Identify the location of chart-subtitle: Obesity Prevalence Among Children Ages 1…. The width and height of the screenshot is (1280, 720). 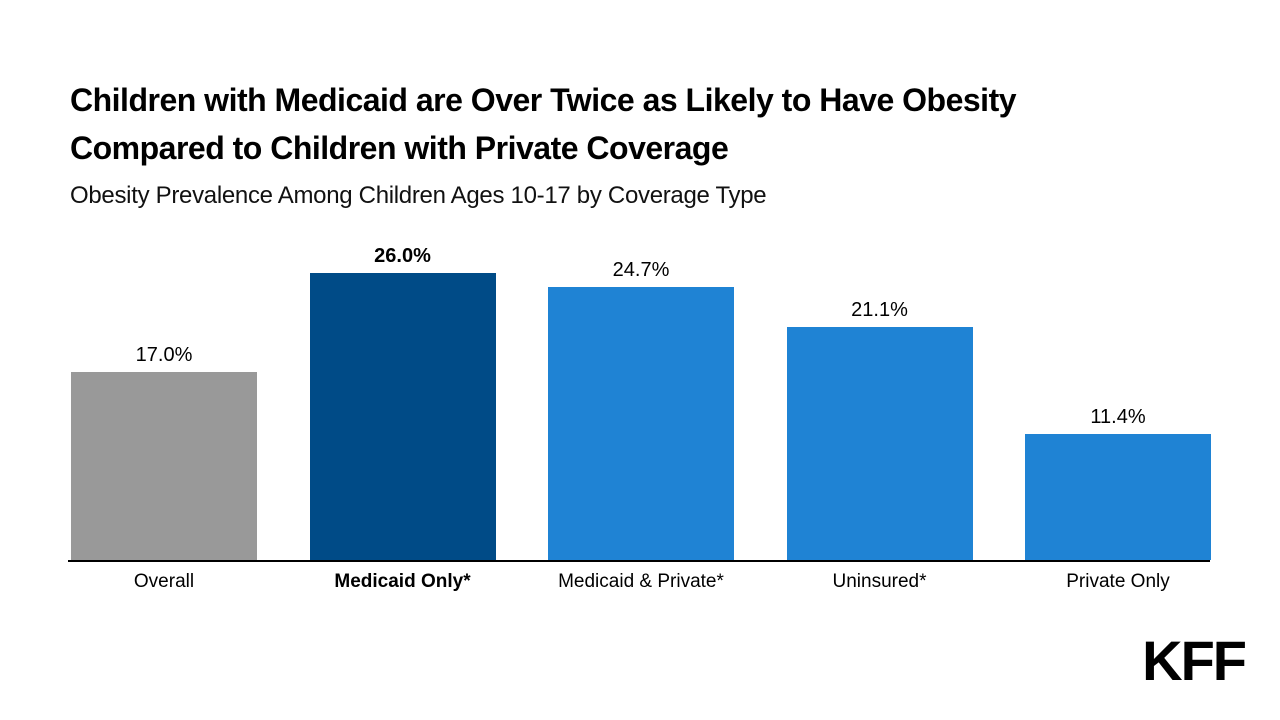
(418, 195).